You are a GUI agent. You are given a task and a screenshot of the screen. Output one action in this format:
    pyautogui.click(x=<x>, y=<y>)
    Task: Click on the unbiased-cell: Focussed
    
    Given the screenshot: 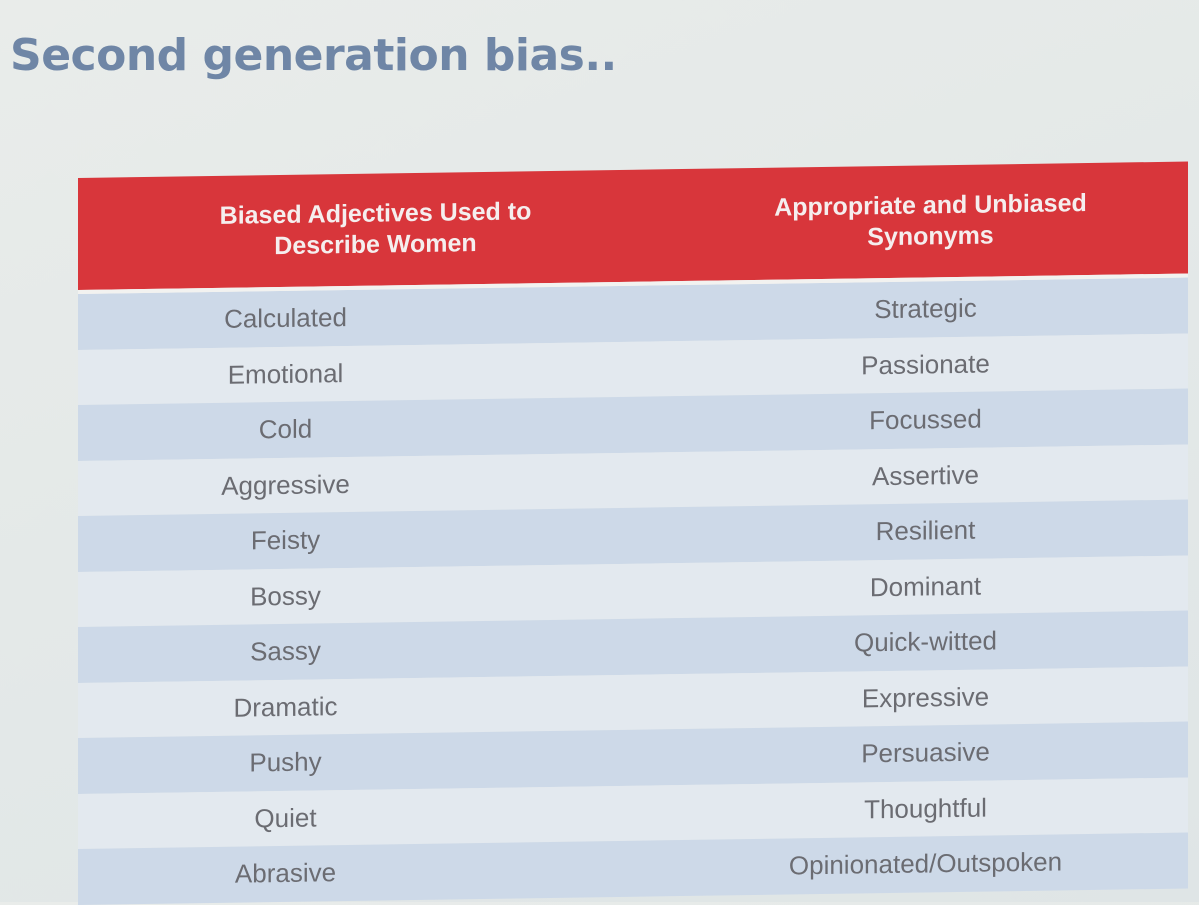 What is the action you would take?
    pyautogui.click(x=930, y=420)
    